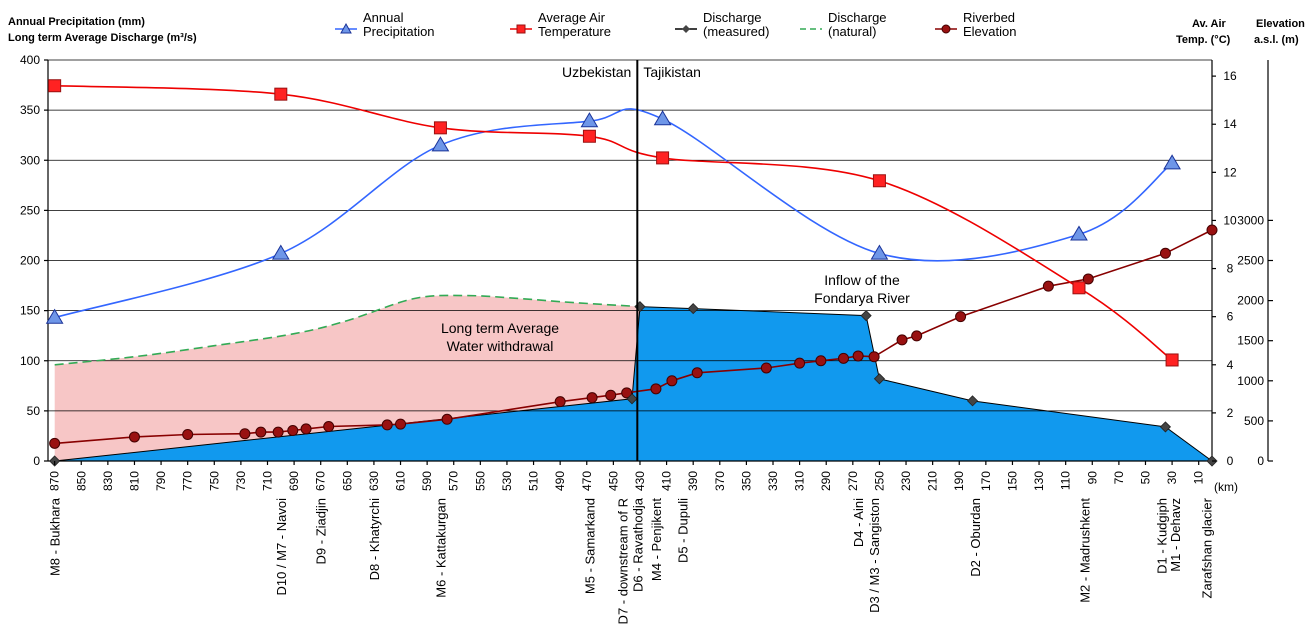 This screenshot has height=626, width=1312. I want to click on station-label: D5 - Dupuli, so click(683, 530).